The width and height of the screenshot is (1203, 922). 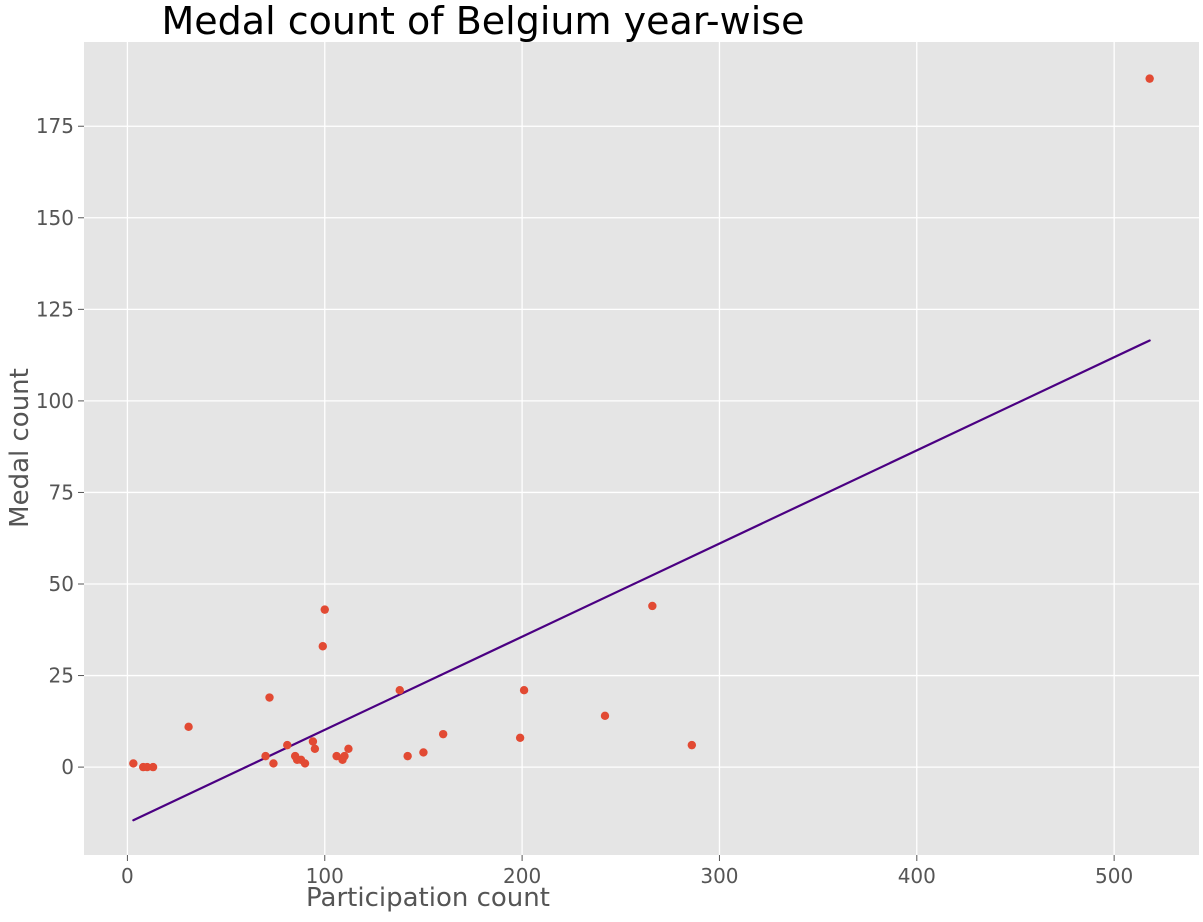 What do you see at coordinates (428, 898) in the screenshot?
I see `x-axis-title: Participation count` at bounding box center [428, 898].